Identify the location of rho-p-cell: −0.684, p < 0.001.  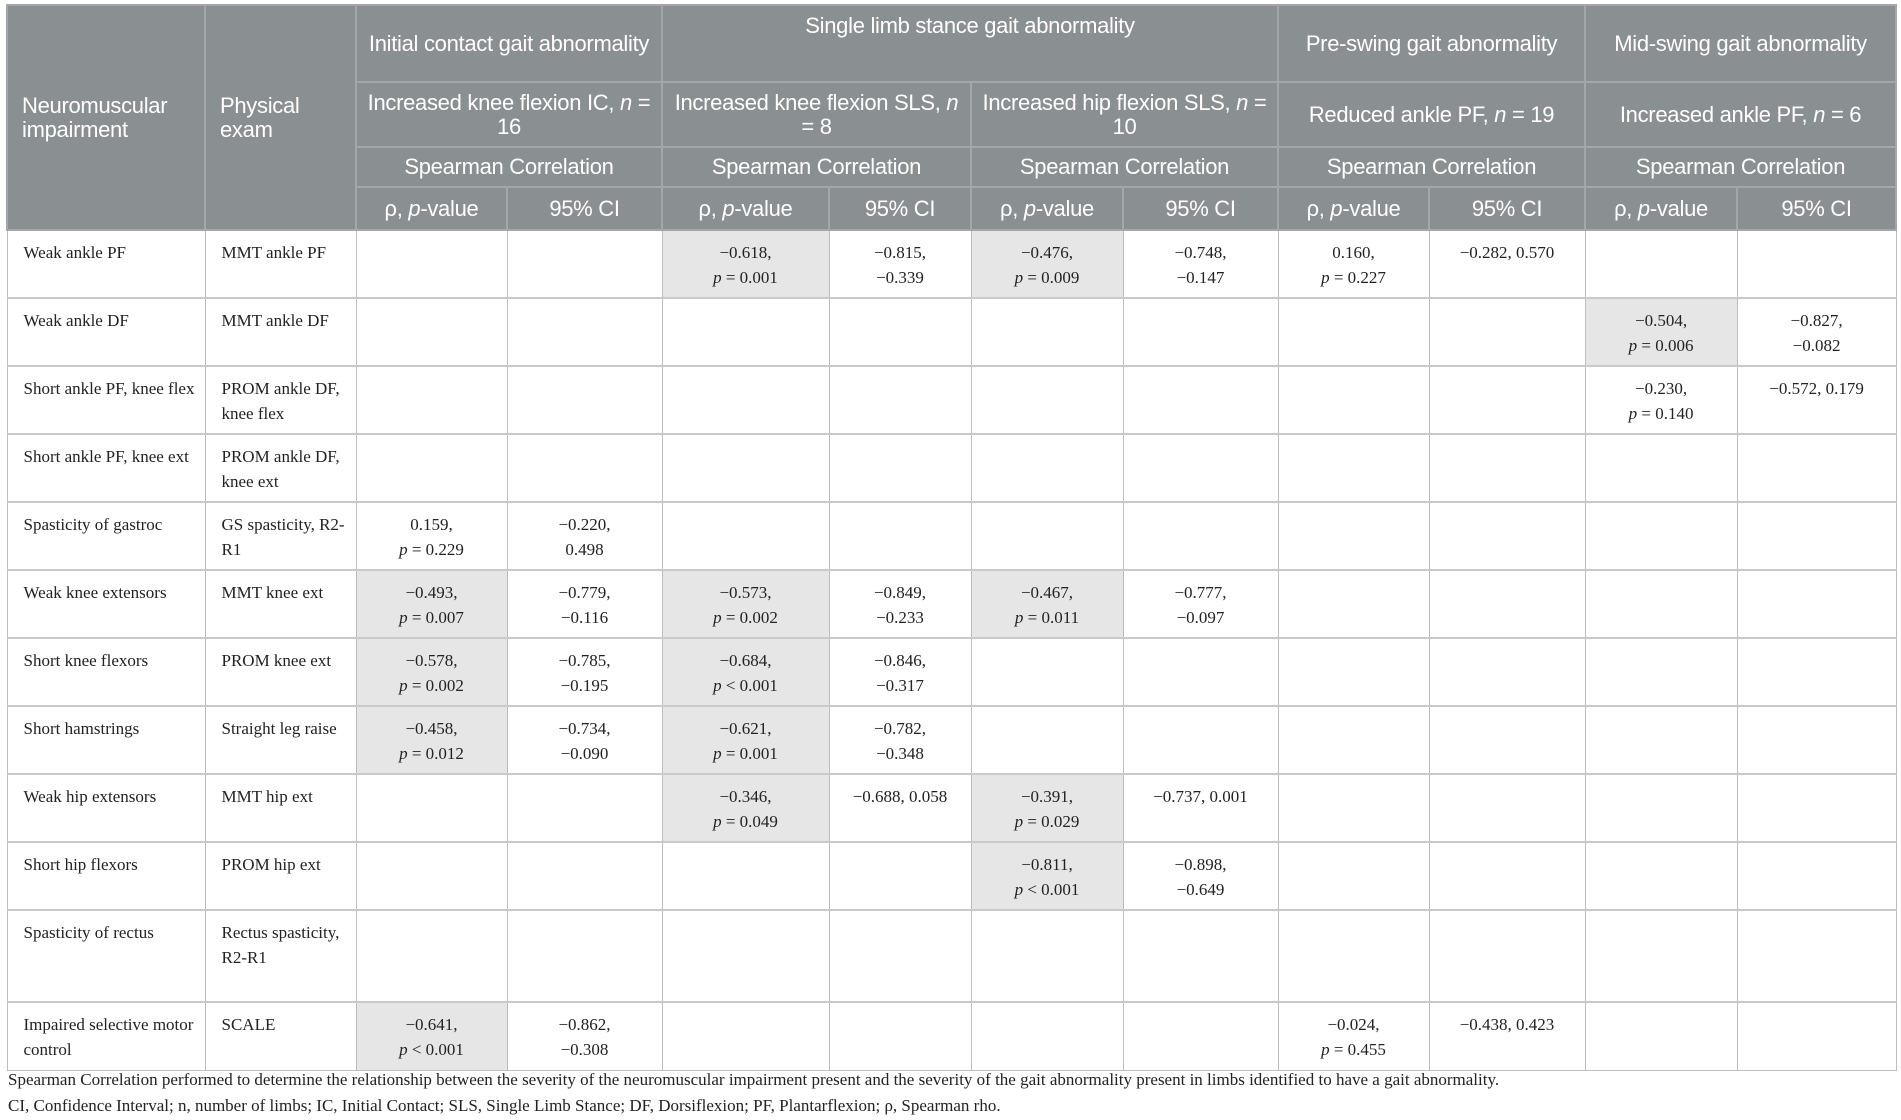
(745, 672).